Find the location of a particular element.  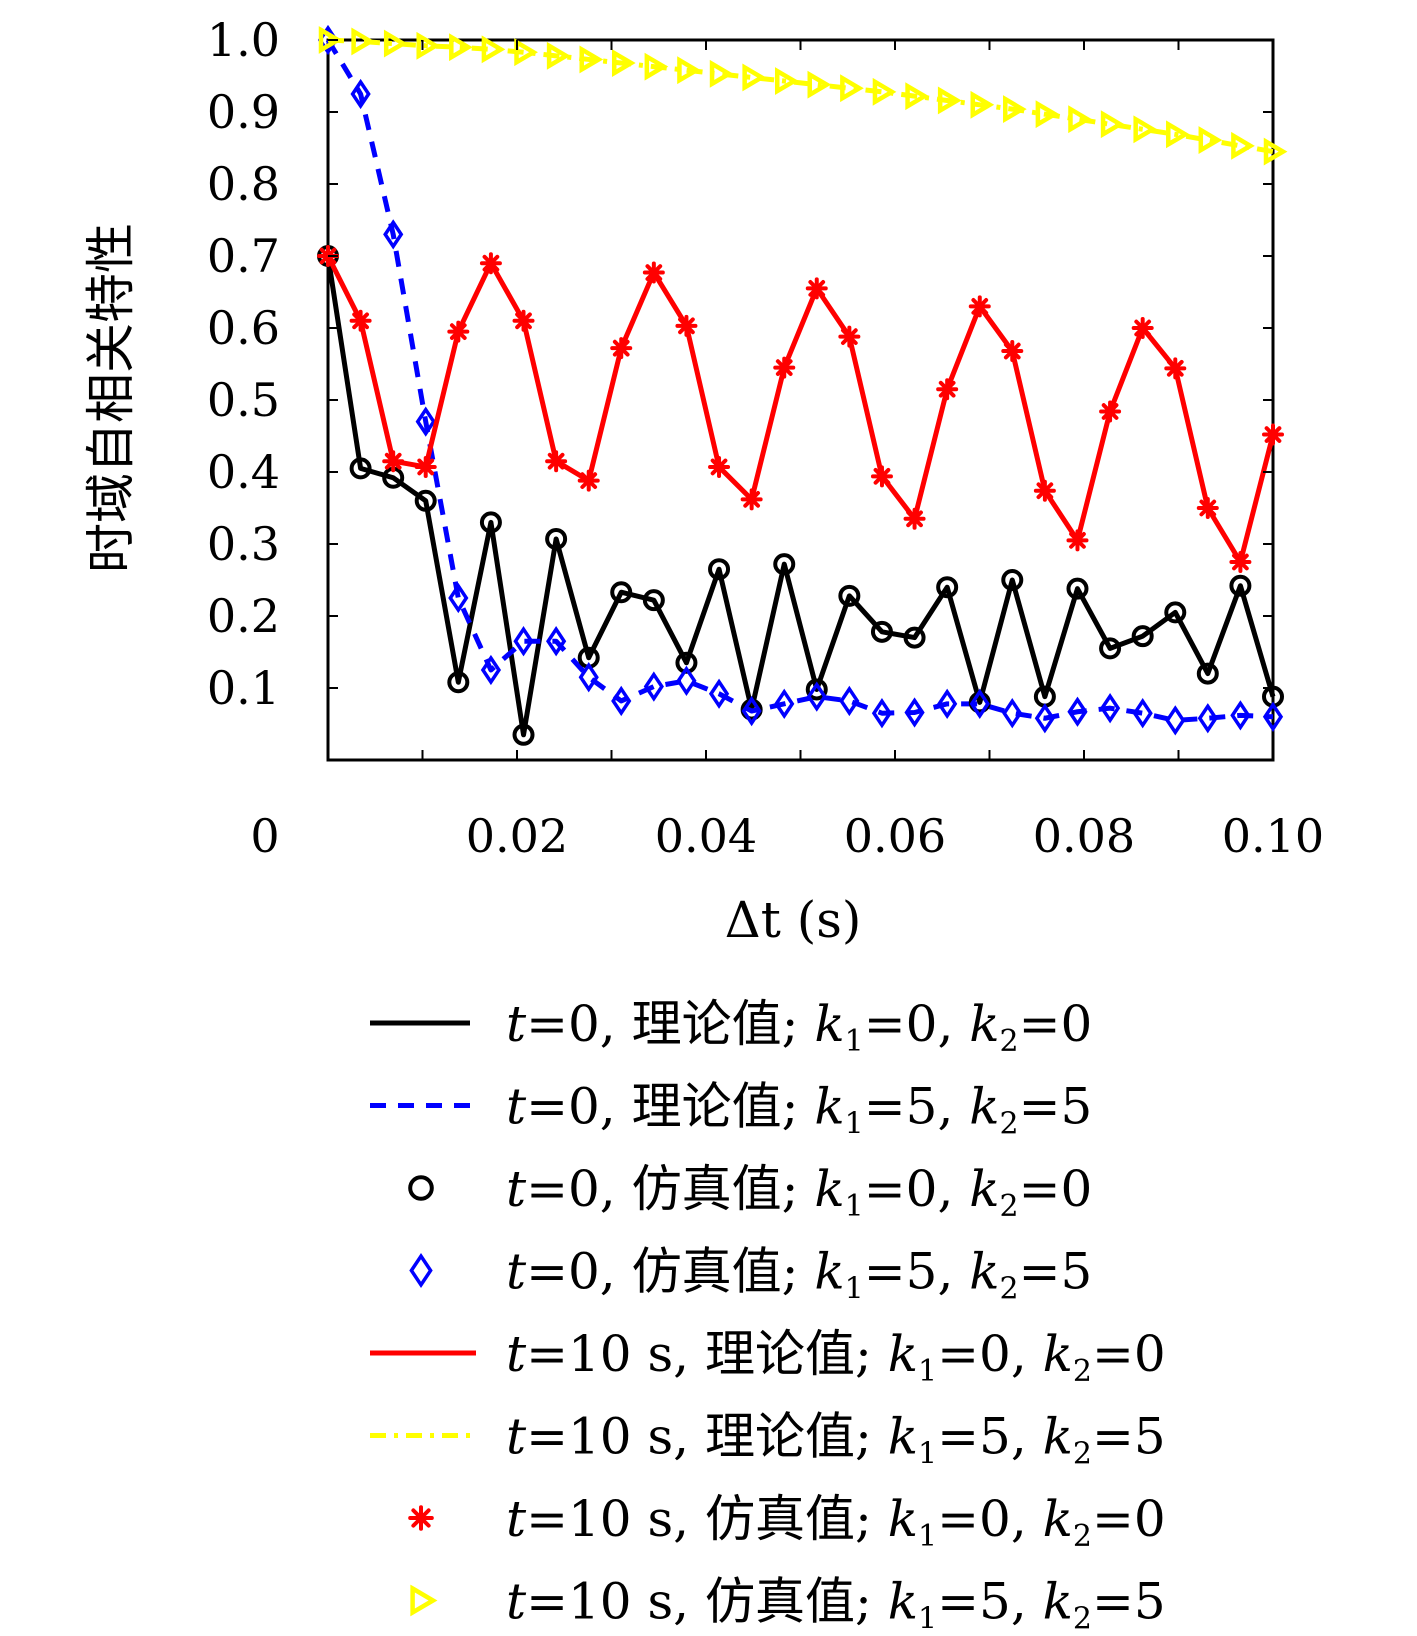

y-tick-label: 0.9 is located at coordinates (243, 112).